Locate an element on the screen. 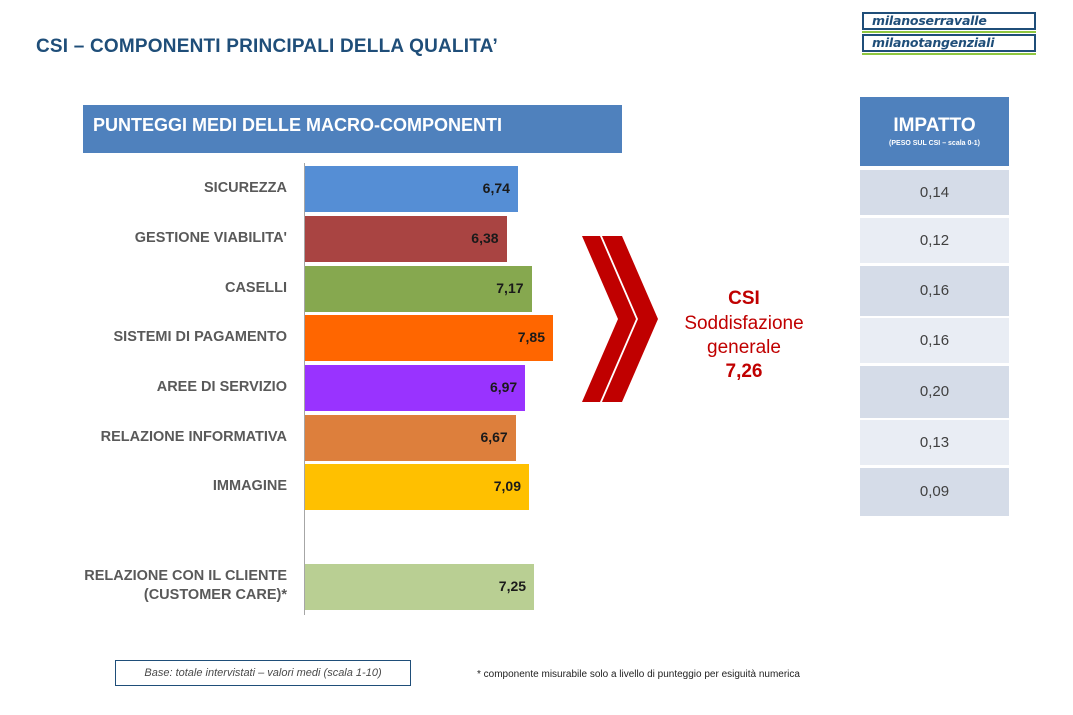  company-logo: milanoserravalle milanotangenziali is located at coordinates (949, 33).